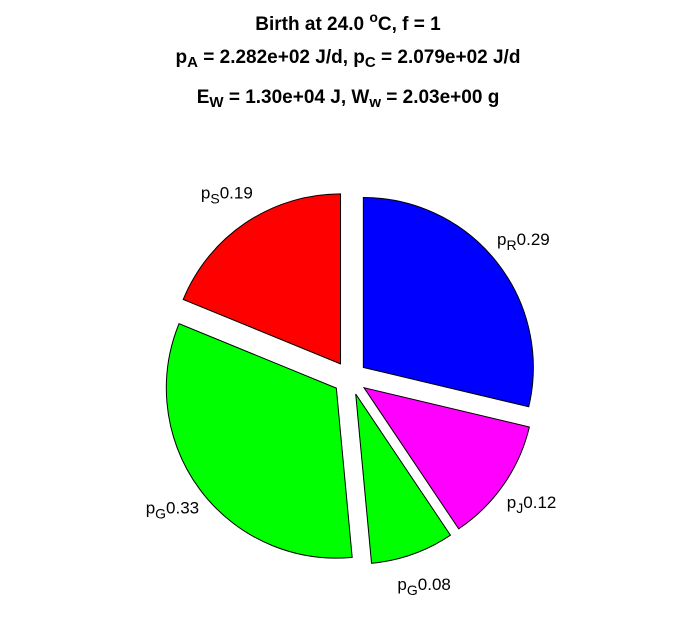  Describe the element at coordinates (192, 62) in the screenshot. I see `title-segment: A` at that location.